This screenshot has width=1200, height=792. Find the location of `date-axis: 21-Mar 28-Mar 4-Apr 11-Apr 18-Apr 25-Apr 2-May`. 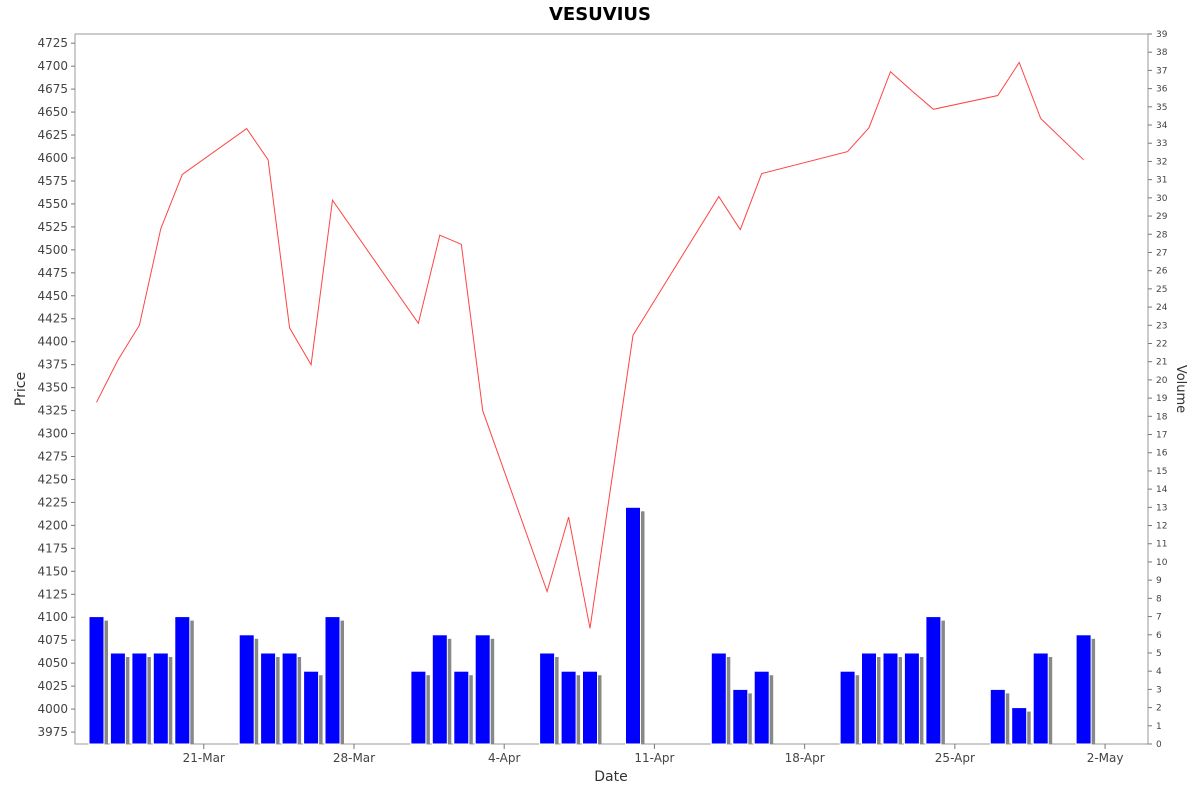

date-axis: 21-Mar 28-Mar 4-Apr 11-Apr 18-Apr 25-Apr 2-May is located at coordinates (653, 754).